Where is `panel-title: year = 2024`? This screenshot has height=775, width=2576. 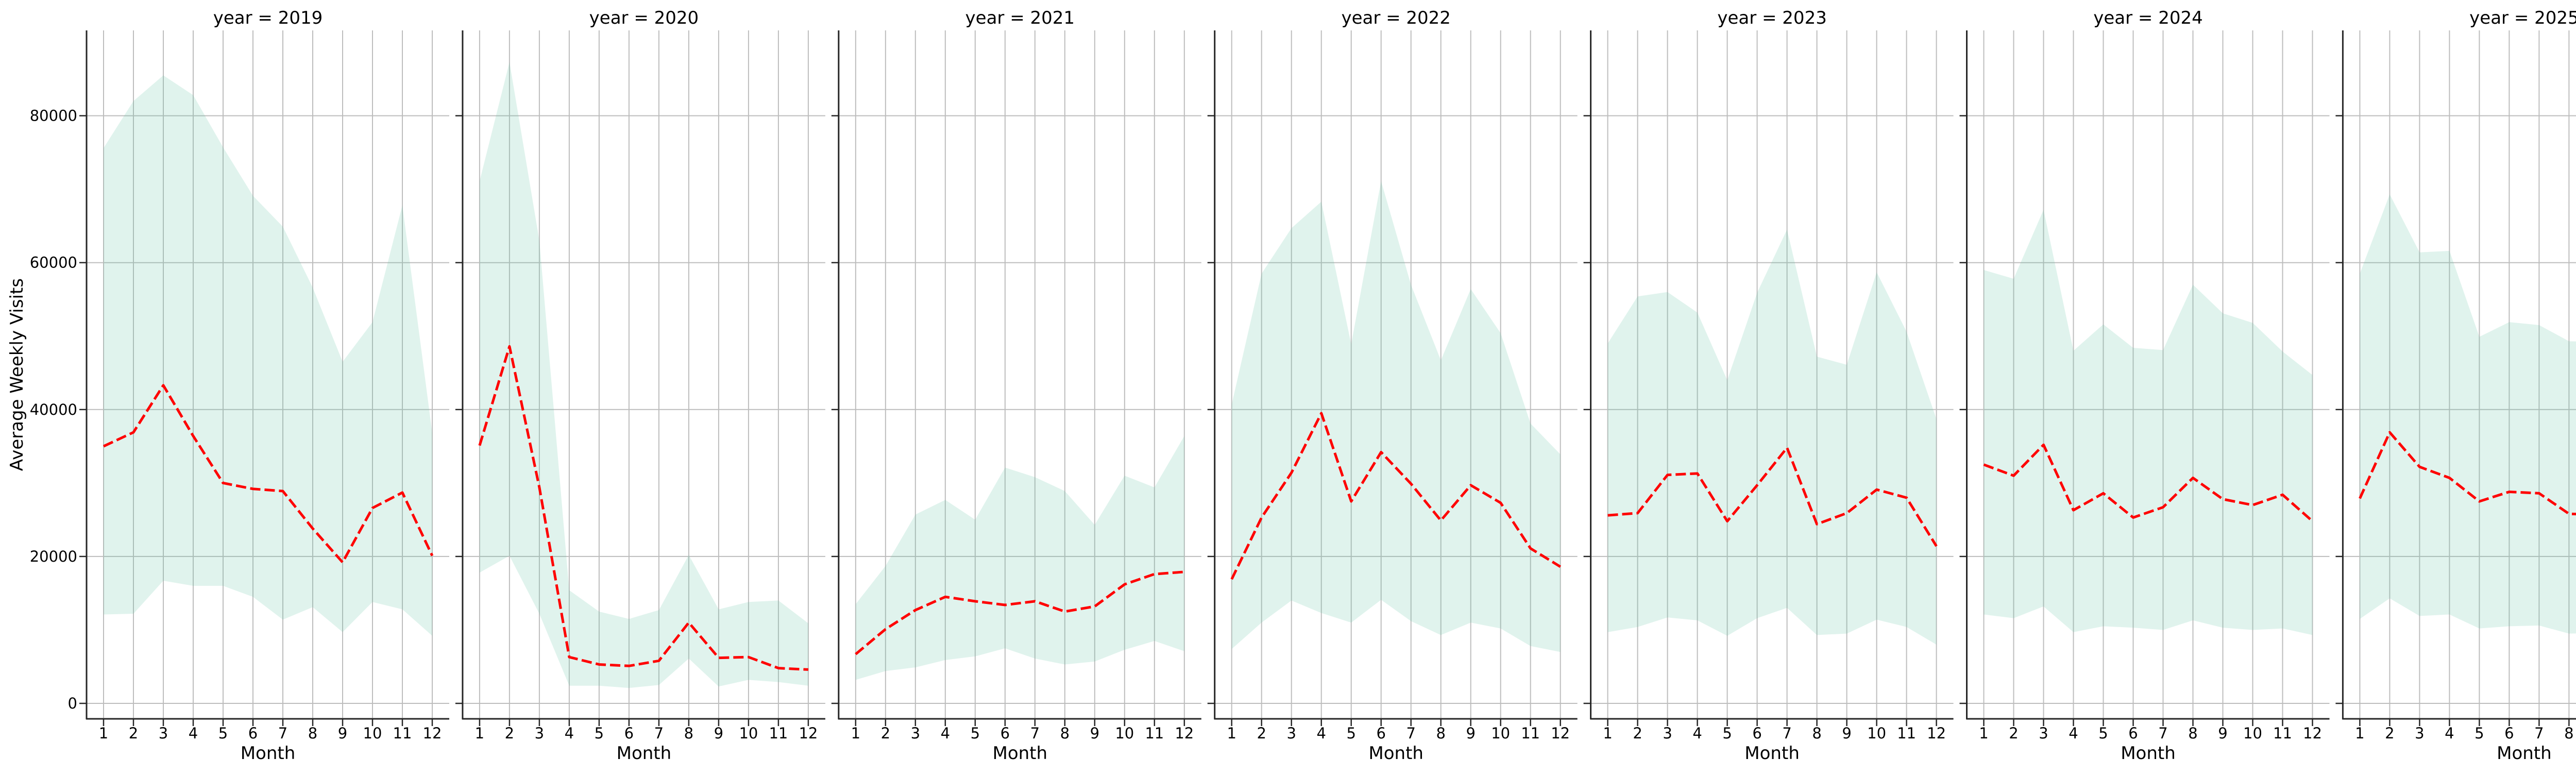 panel-title: year = 2024 is located at coordinates (2148, 18).